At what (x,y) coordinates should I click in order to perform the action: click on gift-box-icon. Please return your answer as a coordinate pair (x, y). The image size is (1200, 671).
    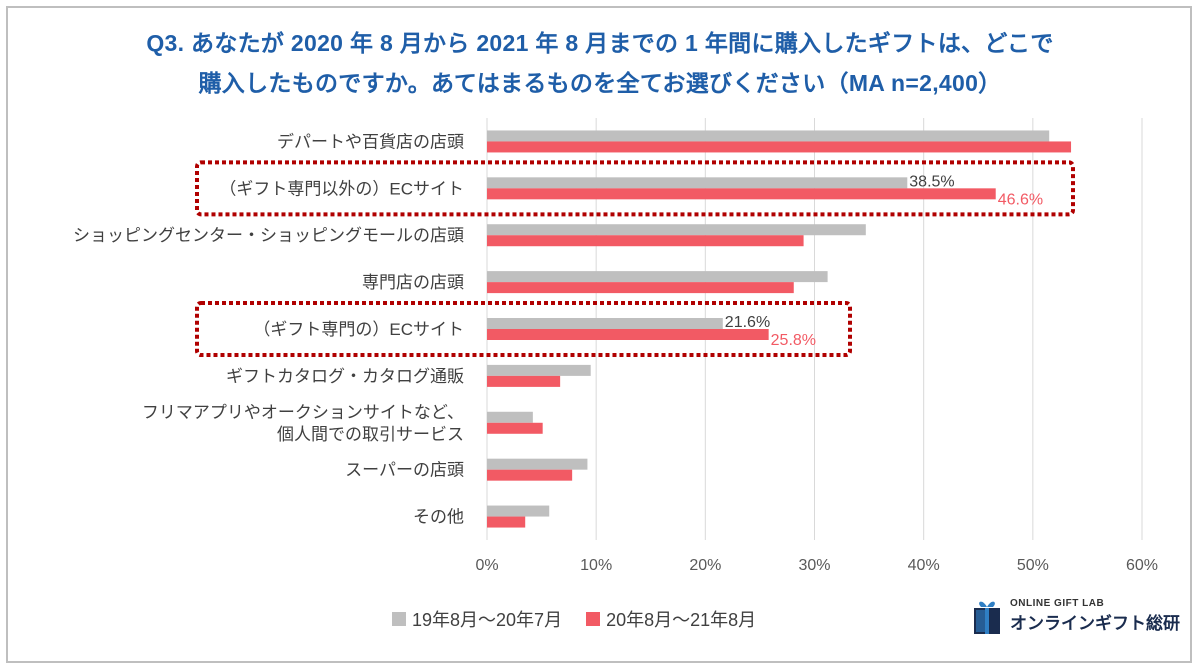
    Looking at the image, I should click on (987, 617).